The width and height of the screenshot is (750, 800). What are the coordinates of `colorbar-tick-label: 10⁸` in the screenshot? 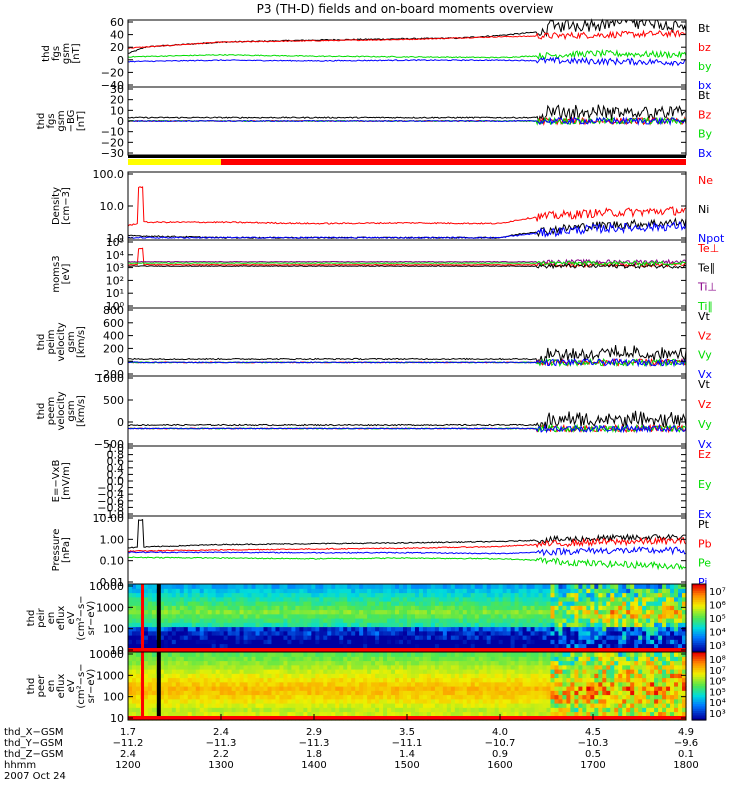 It's located at (717, 660).